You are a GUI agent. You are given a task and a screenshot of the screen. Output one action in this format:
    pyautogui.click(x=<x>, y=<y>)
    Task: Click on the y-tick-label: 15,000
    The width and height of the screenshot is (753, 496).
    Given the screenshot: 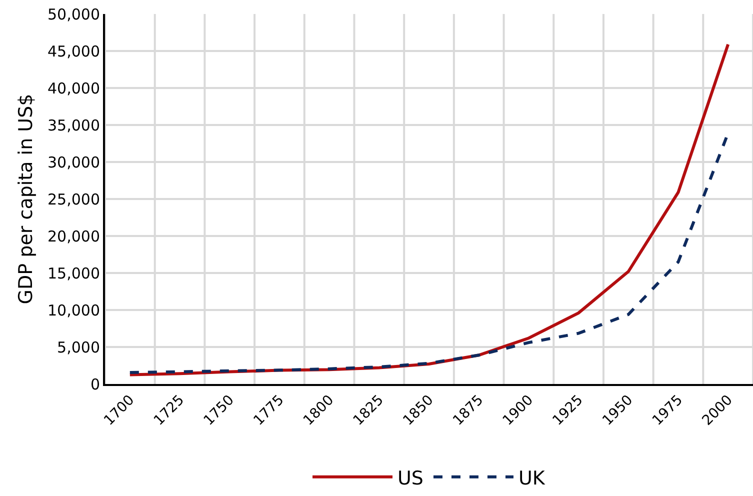 What is the action you would take?
    pyautogui.click(x=74, y=273)
    